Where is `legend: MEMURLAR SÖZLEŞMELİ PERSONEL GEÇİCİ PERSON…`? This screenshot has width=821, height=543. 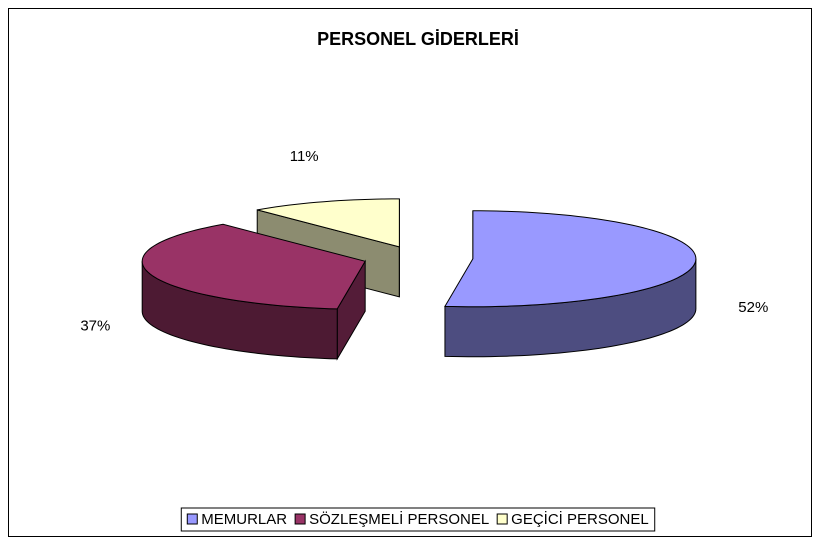 legend: MEMURLAR SÖZLEŞMELİ PERSONEL GEÇİCİ PERSON… is located at coordinates (418, 519).